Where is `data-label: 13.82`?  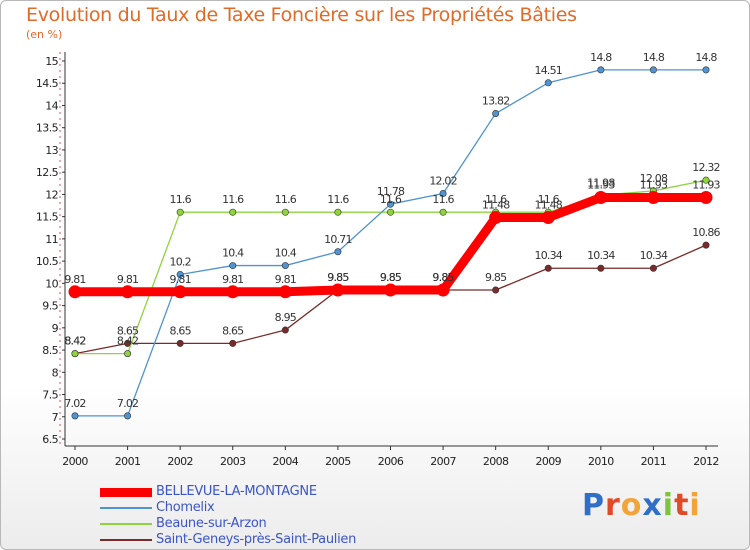 data-label: 13.82 is located at coordinates (496, 100).